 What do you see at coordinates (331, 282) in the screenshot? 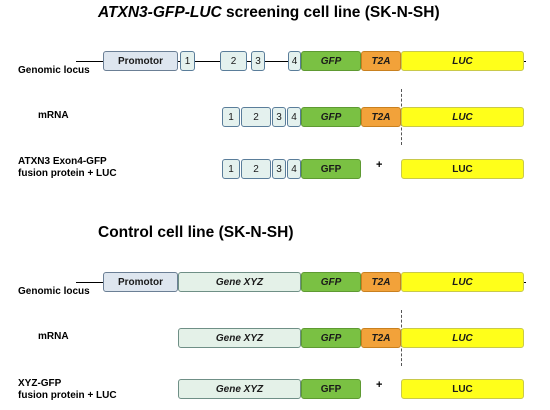
I see `gfp-box-genomic-2: GFP` at bounding box center [331, 282].